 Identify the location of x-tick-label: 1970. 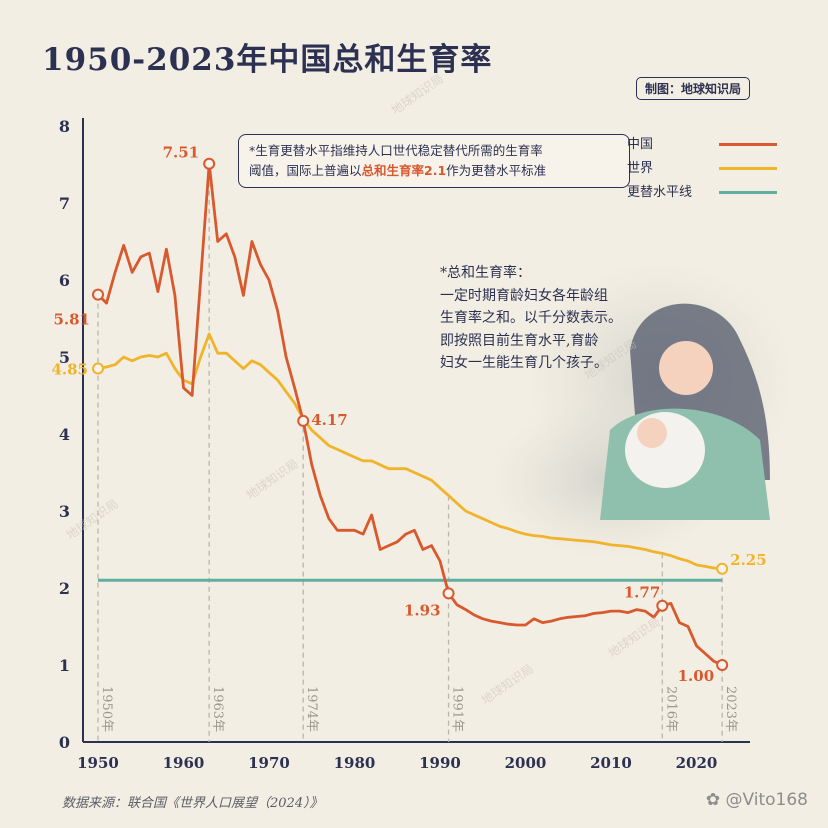
(269, 763).